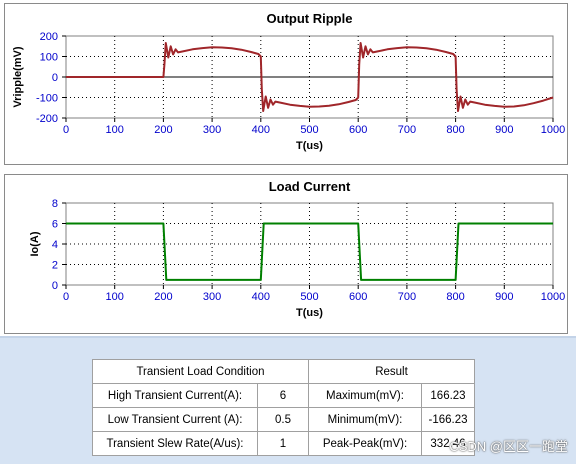 The height and width of the screenshot is (464, 576). What do you see at coordinates (365, 443) in the screenshot?
I see `peak-peak-label: Peak-Peak(mV):` at bounding box center [365, 443].